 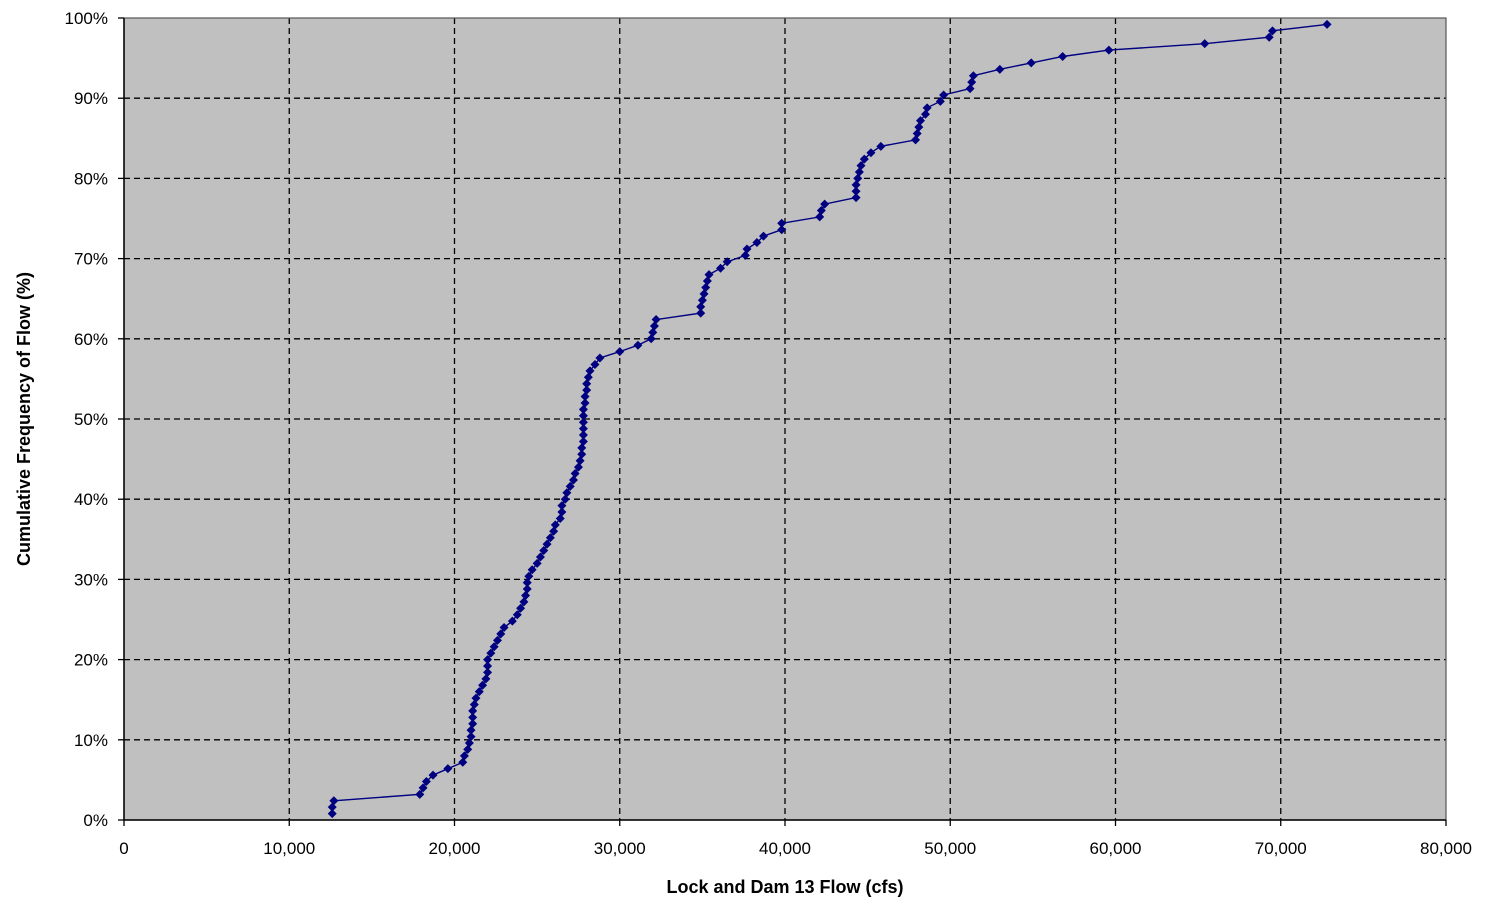 What do you see at coordinates (1446, 848) in the screenshot?
I see `x-tick-label: 80,000` at bounding box center [1446, 848].